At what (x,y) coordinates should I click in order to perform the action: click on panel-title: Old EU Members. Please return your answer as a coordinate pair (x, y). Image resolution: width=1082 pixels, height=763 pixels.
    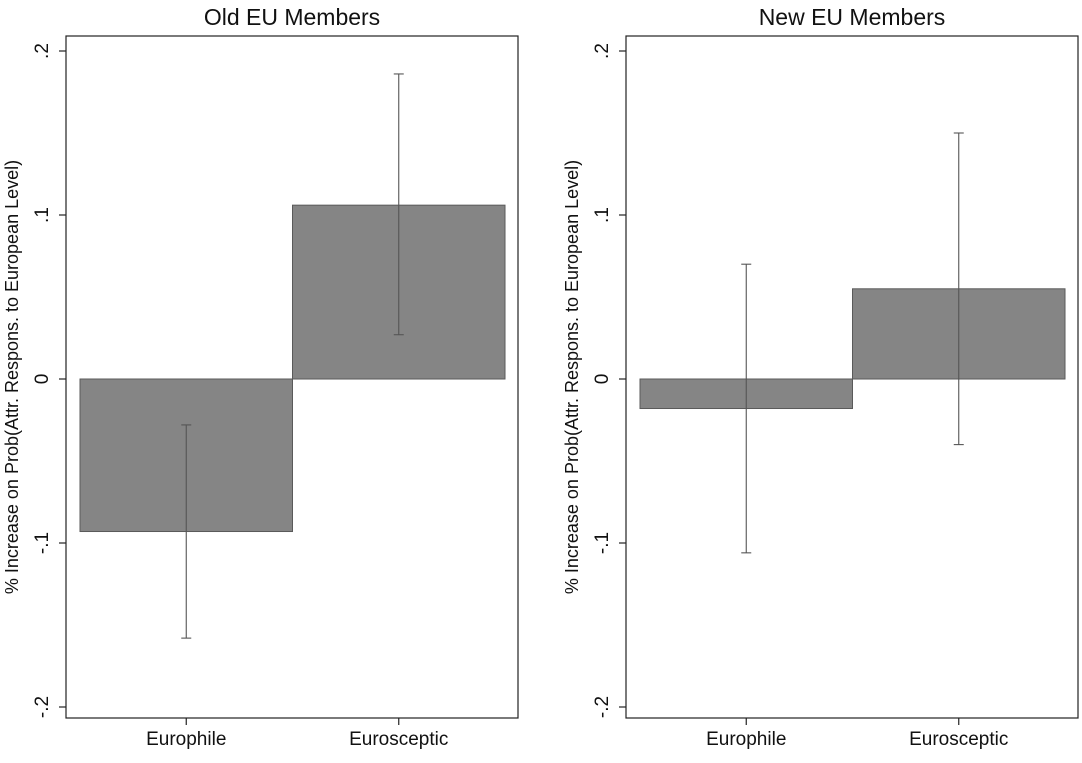
    Looking at the image, I should click on (292, 17).